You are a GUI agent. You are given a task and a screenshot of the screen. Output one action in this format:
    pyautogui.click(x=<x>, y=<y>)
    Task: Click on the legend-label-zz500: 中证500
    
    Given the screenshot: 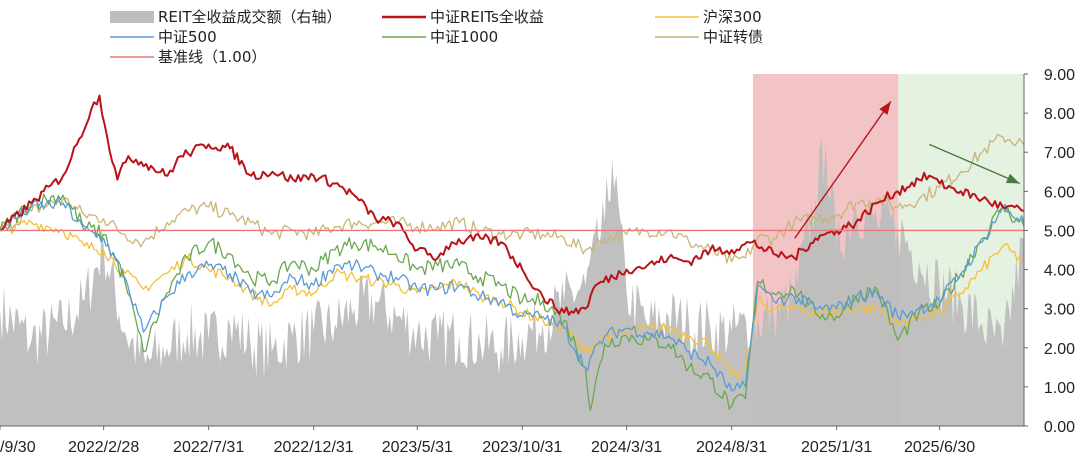 What is the action you would take?
    pyautogui.click(x=187, y=37)
    